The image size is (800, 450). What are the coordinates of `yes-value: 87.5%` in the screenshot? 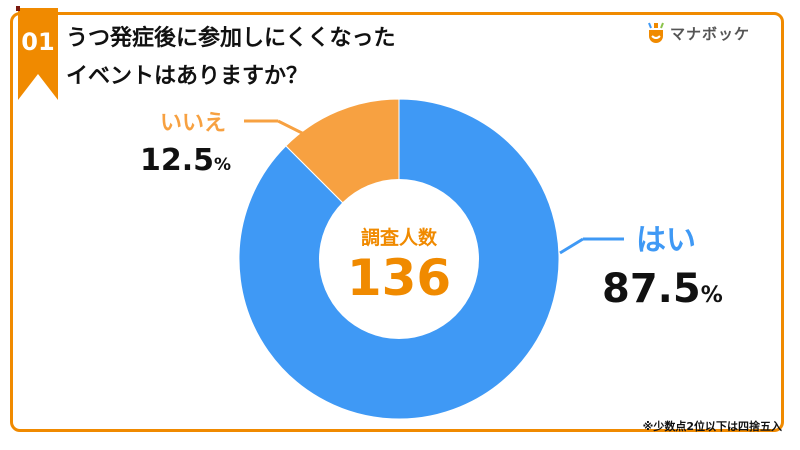 It's located at (662, 289).